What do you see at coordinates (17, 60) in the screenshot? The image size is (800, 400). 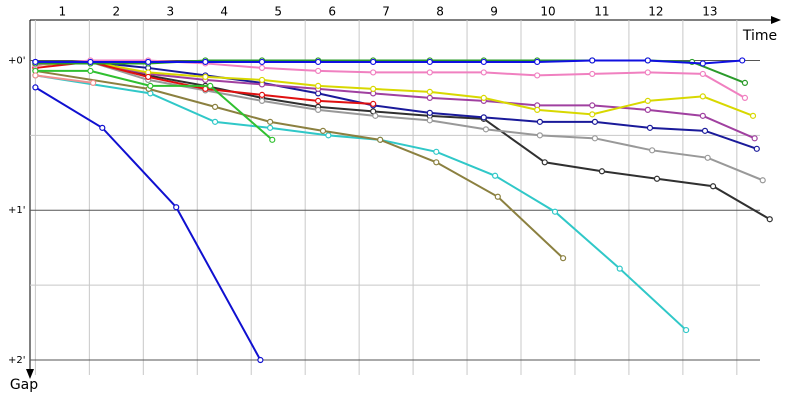 I see `y-tick-label: +0'` at bounding box center [17, 60].